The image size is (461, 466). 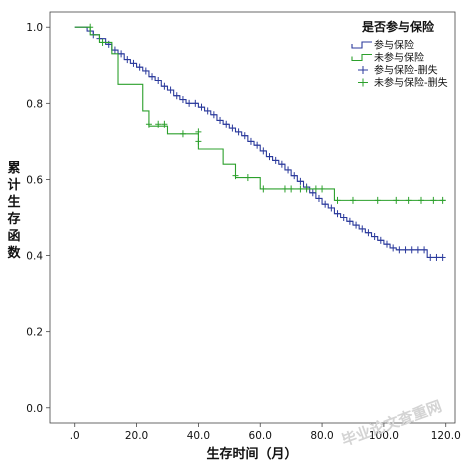 I want to click on y-tick-label: 0.8, so click(x=34, y=104).